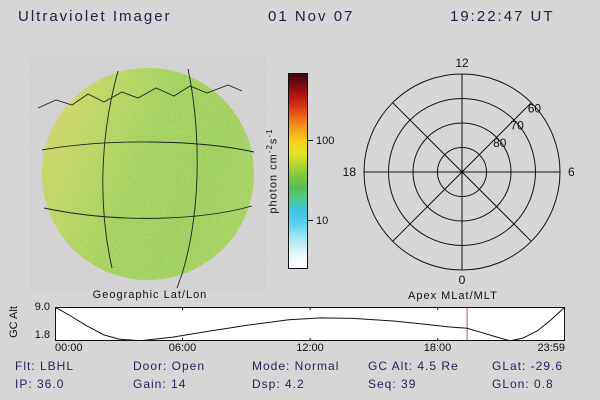 The image size is (600, 400). What do you see at coordinates (42, 307) in the screenshot?
I see `gc-alt-ytick-max: 9.0` at bounding box center [42, 307].